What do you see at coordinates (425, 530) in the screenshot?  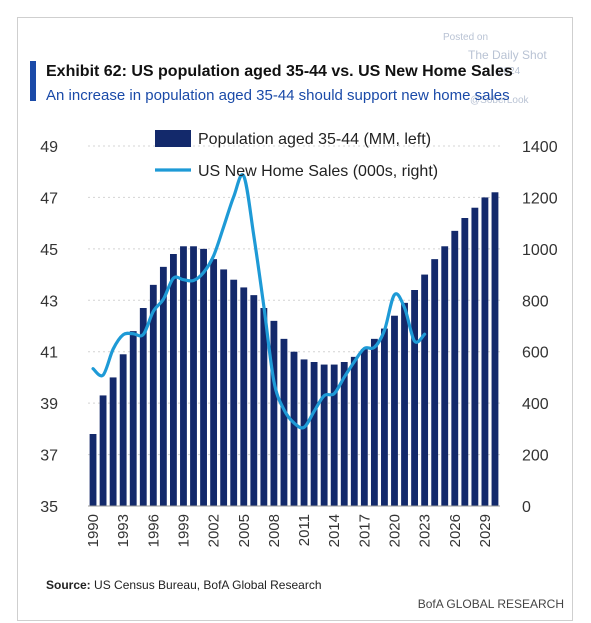 I see `x-tick-label: 2023` at bounding box center [425, 530].